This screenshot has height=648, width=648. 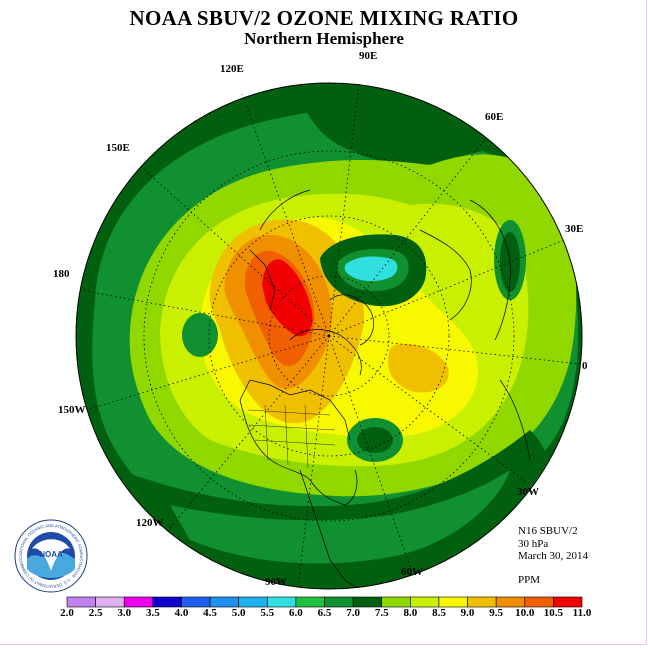 I want to click on pressure-level-label: 30 hPa, so click(x=533, y=544).